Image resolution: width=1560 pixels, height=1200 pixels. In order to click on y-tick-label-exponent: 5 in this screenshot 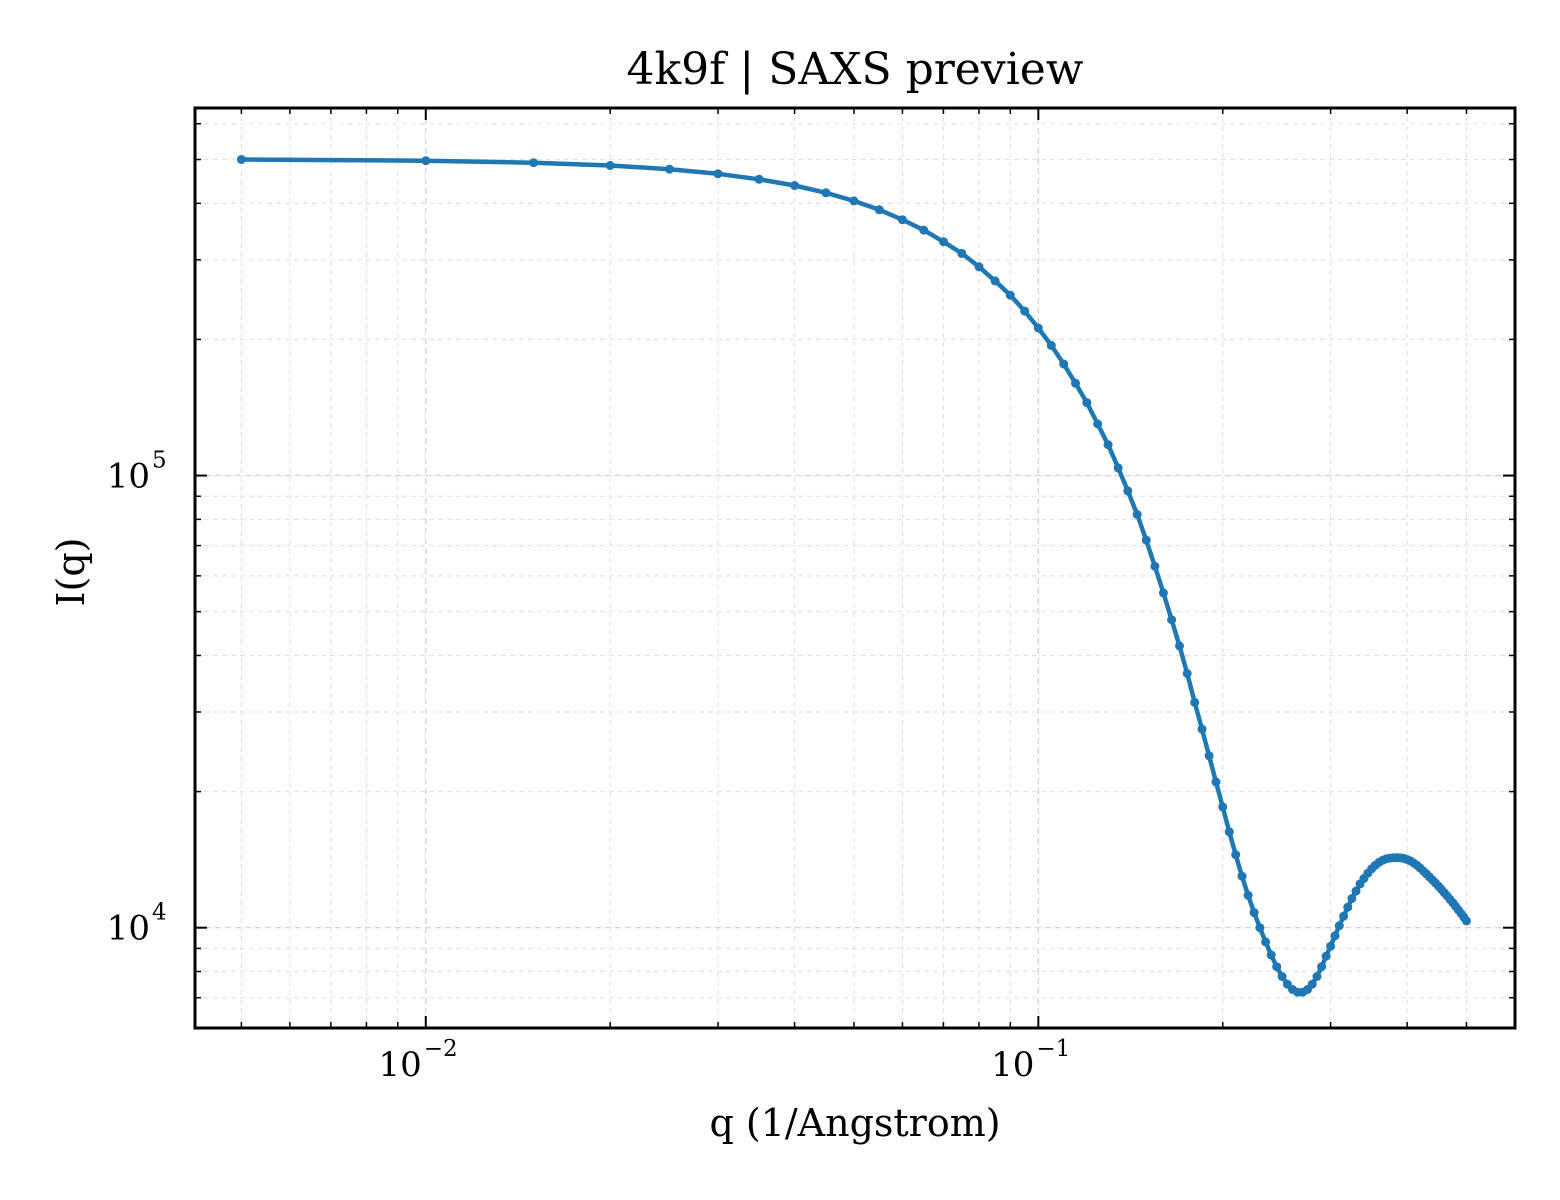, I will do `click(159, 461)`.